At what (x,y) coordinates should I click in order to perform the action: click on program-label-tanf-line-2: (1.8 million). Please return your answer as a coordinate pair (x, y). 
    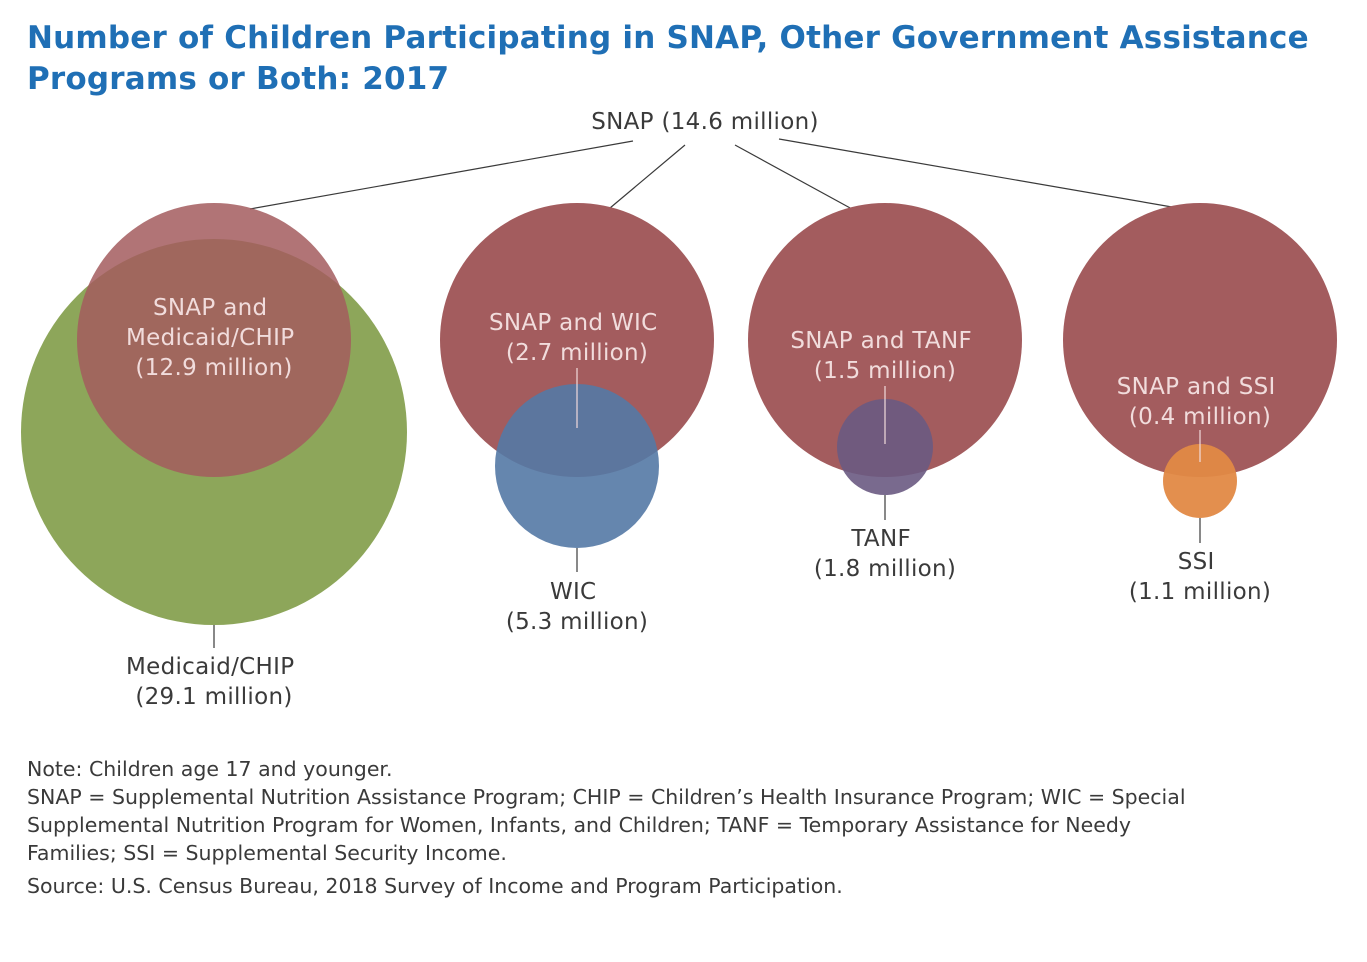
    Looking at the image, I should click on (885, 569).